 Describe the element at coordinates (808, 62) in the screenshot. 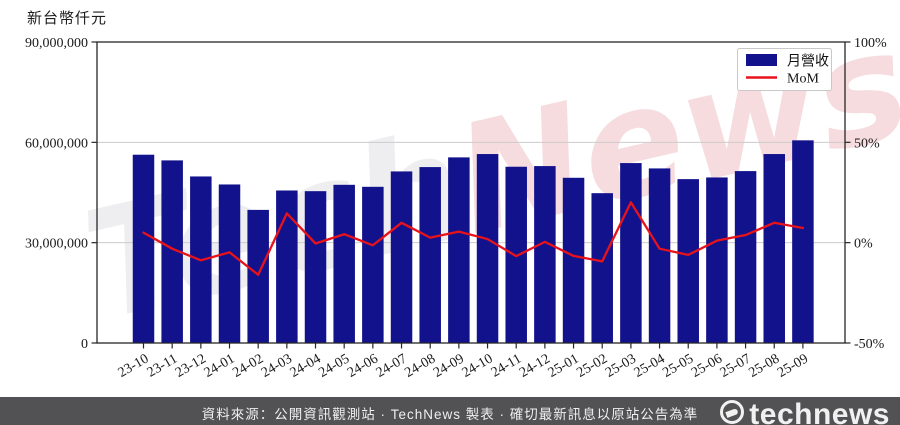

I see `legend-bar-label: 月營收` at that location.